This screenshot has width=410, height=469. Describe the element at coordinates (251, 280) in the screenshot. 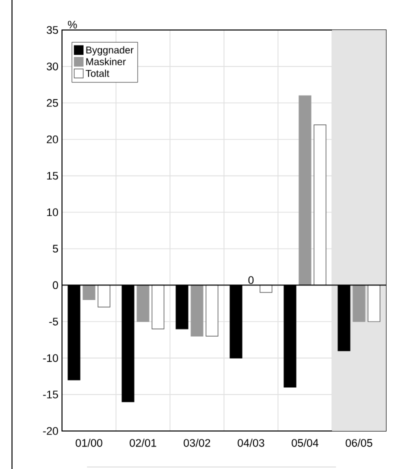

I see `data-label: 0` at that location.